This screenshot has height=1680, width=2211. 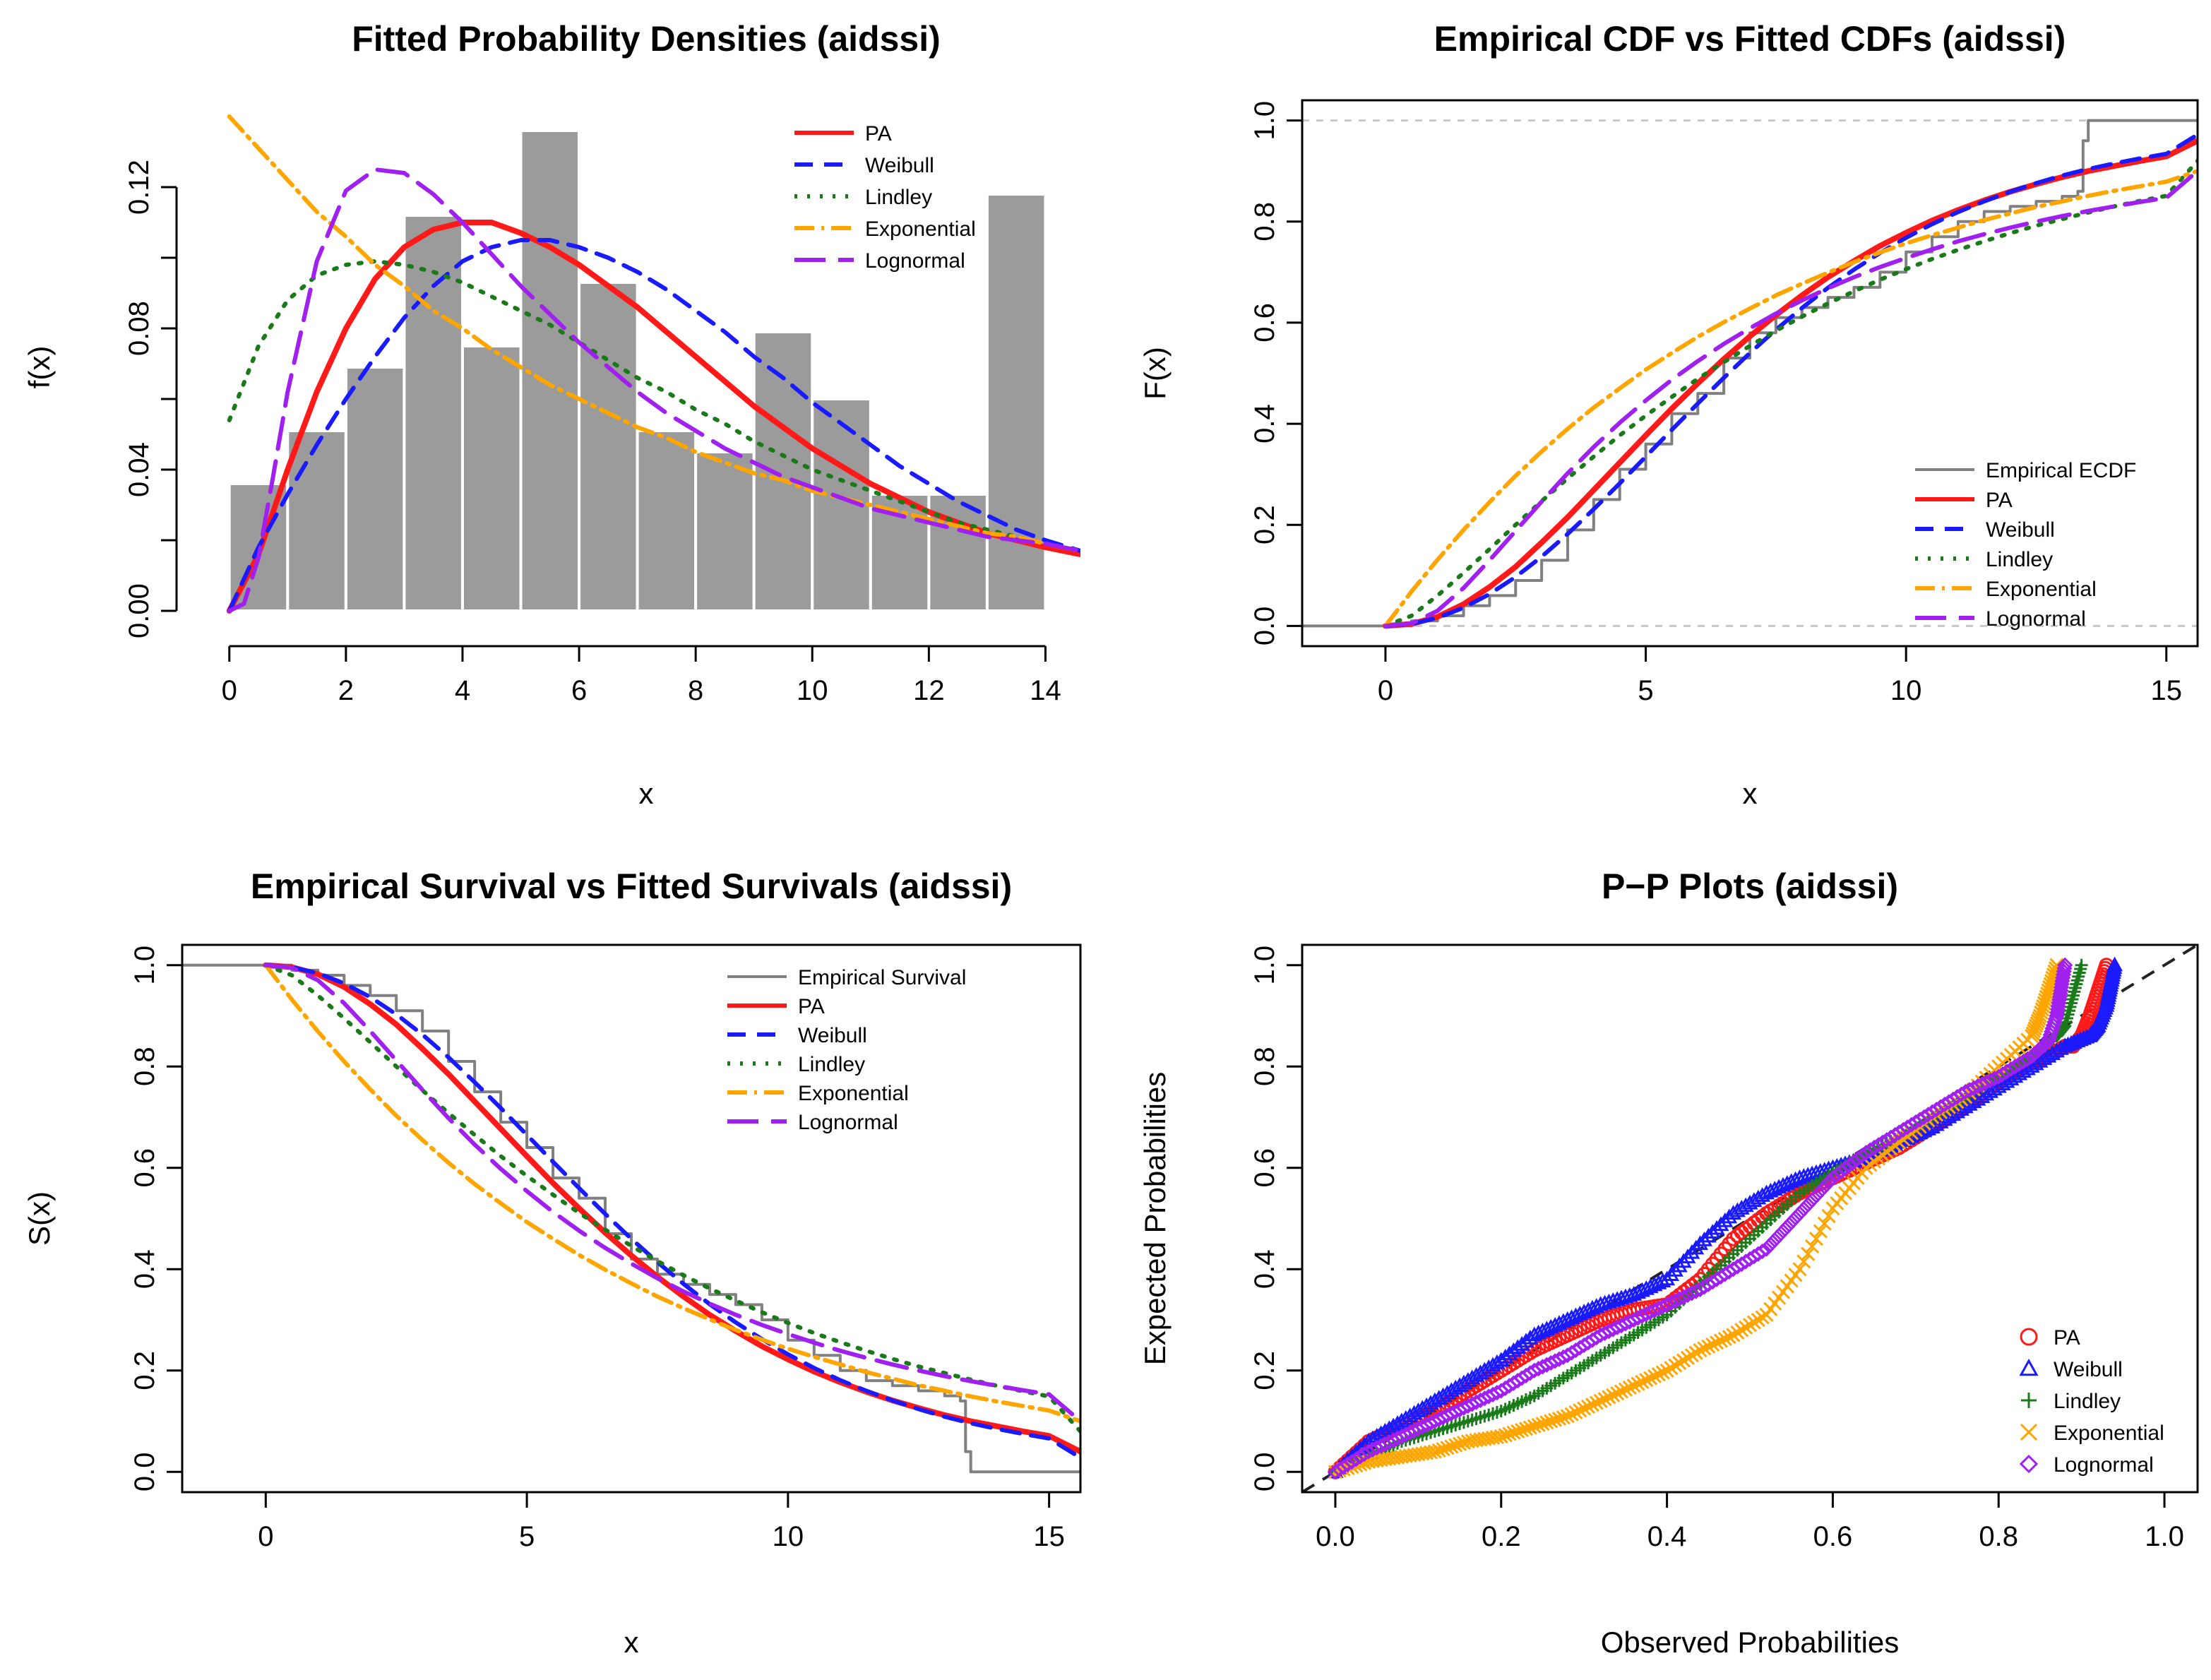 What do you see at coordinates (579, 691) in the screenshot?
I see `x-tick-label: 6` at bounding box center [579, 691].